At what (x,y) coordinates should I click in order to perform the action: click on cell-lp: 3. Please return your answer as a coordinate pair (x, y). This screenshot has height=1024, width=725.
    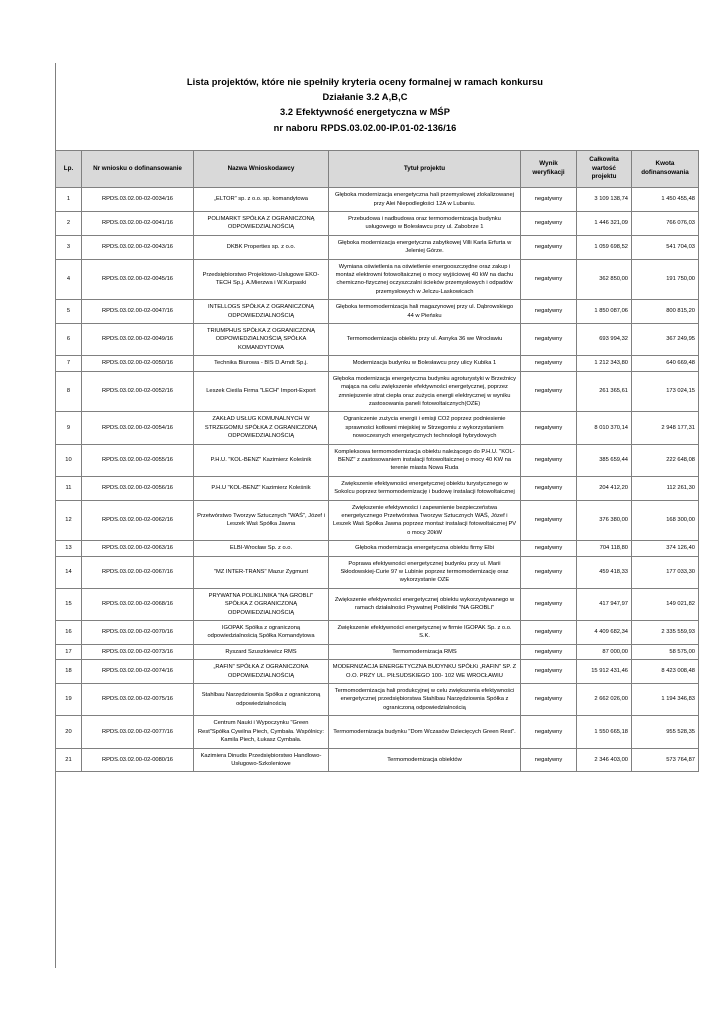
    Looking at the image, I should click on (68, 247).